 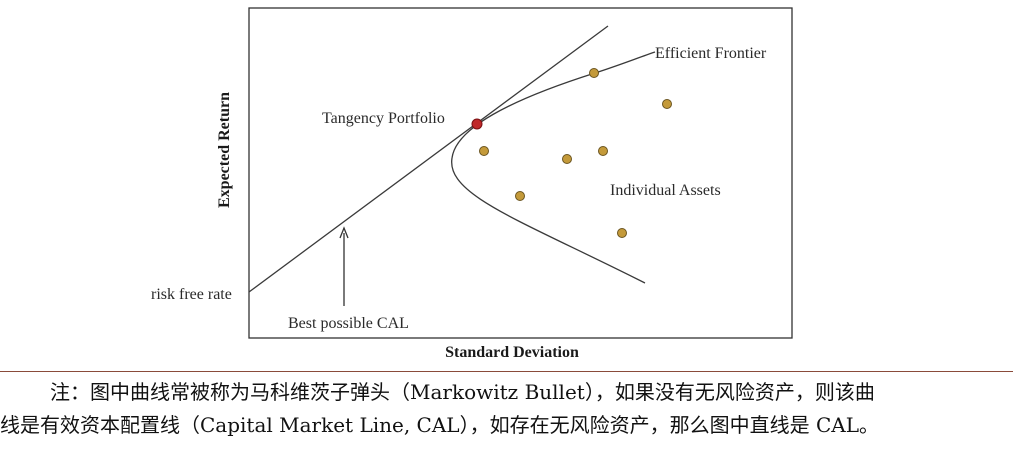 What do you see at coordinates (506, 371) in the screenshot?
I see `caption-divider` at bounding box center [506, 371].